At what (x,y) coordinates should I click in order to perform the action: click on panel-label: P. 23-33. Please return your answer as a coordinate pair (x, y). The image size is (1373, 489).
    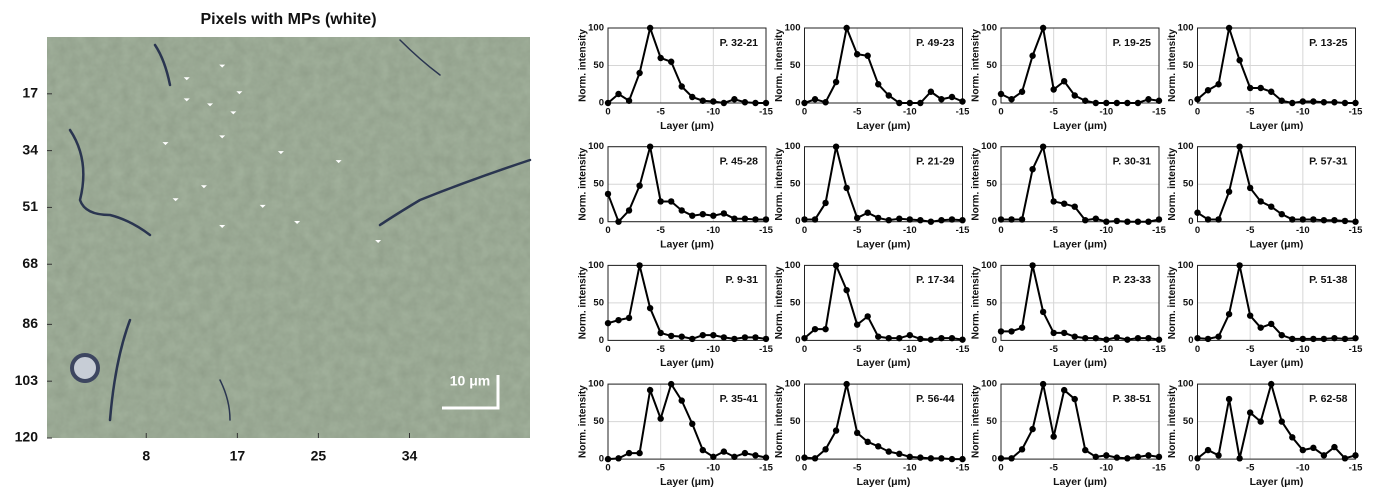
    Looking at the image, I should click on (1132, 280).